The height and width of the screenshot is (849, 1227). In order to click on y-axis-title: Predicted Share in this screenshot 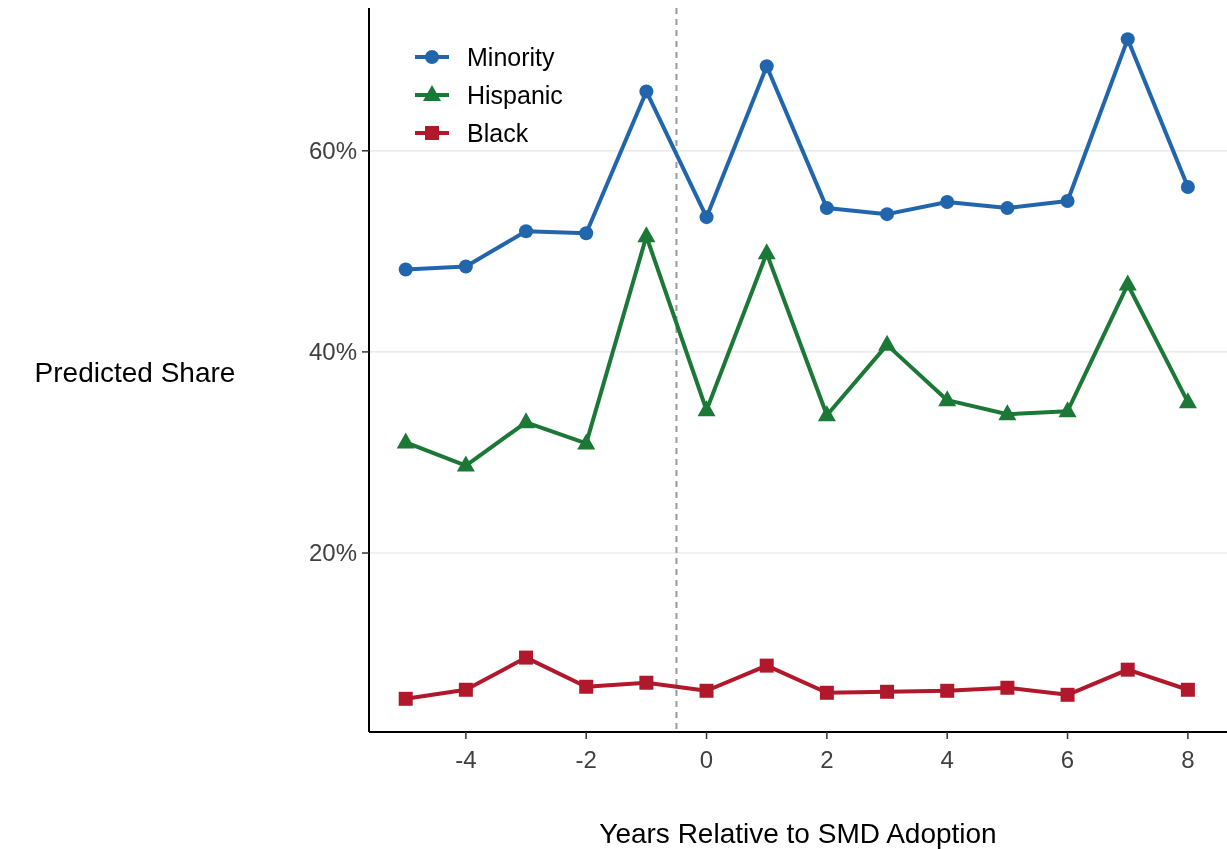, I will do `click(135, 372)`.